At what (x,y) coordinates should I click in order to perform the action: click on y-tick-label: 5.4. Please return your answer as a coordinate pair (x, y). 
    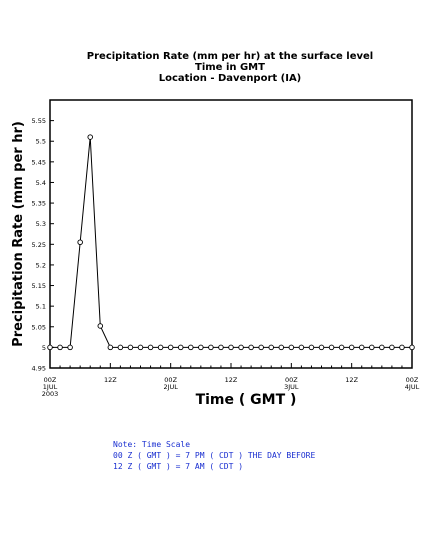
    Looking at the image, I should click on (41, 183).